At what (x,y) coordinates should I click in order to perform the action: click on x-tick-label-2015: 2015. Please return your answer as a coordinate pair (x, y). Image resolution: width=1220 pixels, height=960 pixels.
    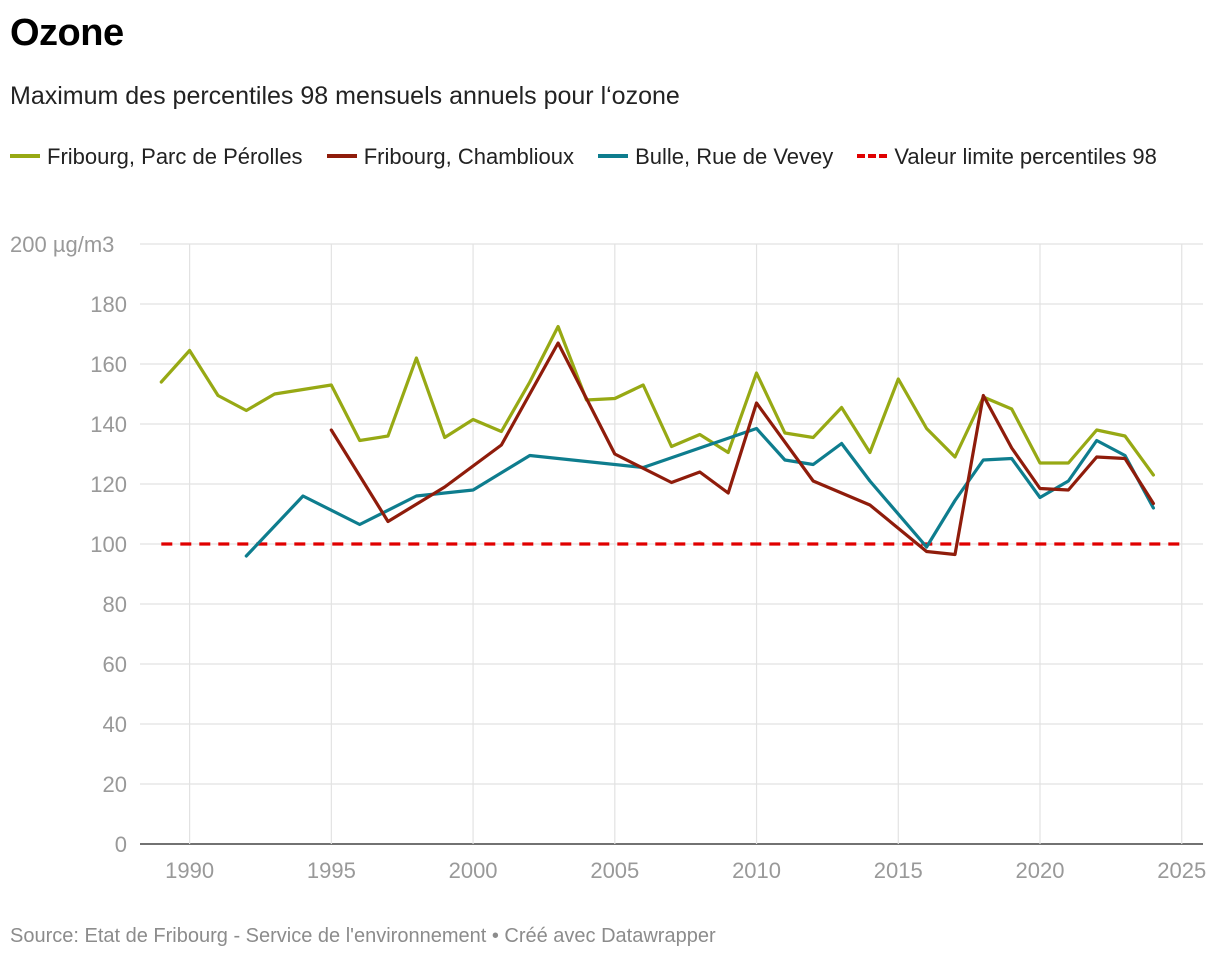
    Looking at the image, I should click on (898, 870).